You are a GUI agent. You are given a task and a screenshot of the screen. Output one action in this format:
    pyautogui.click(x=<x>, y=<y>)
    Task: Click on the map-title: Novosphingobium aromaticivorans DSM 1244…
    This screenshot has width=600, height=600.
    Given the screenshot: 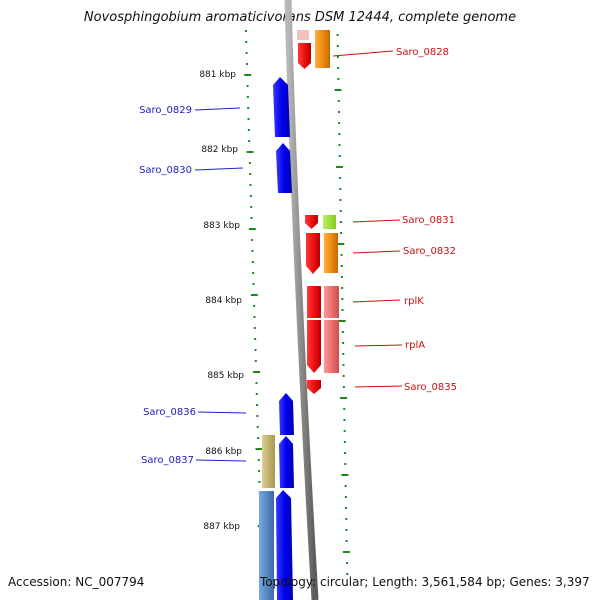 What is the action you would take?
    pyautogui.click(x=300, y=17)
    